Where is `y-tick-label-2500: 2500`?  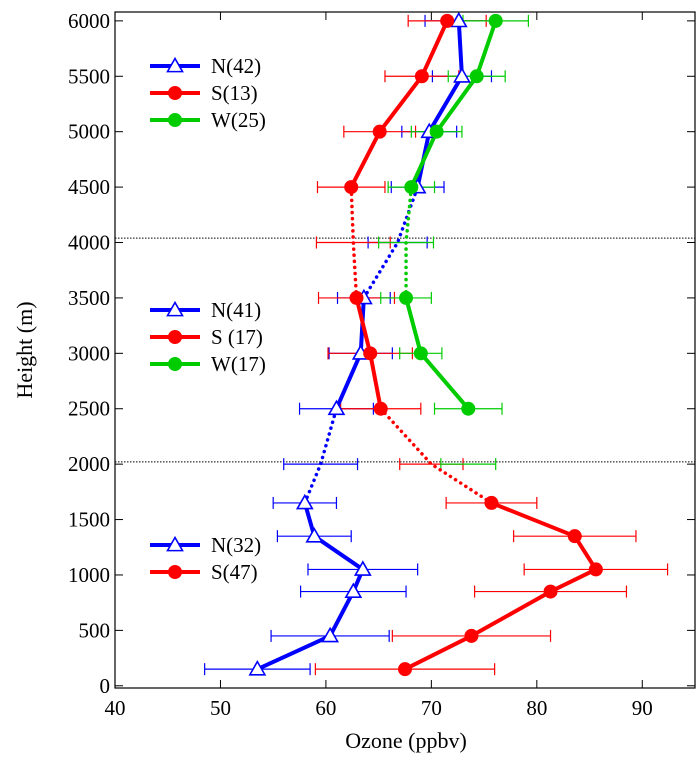 y-tick-label-2500: 2500 is located at coordinates (89, 409).